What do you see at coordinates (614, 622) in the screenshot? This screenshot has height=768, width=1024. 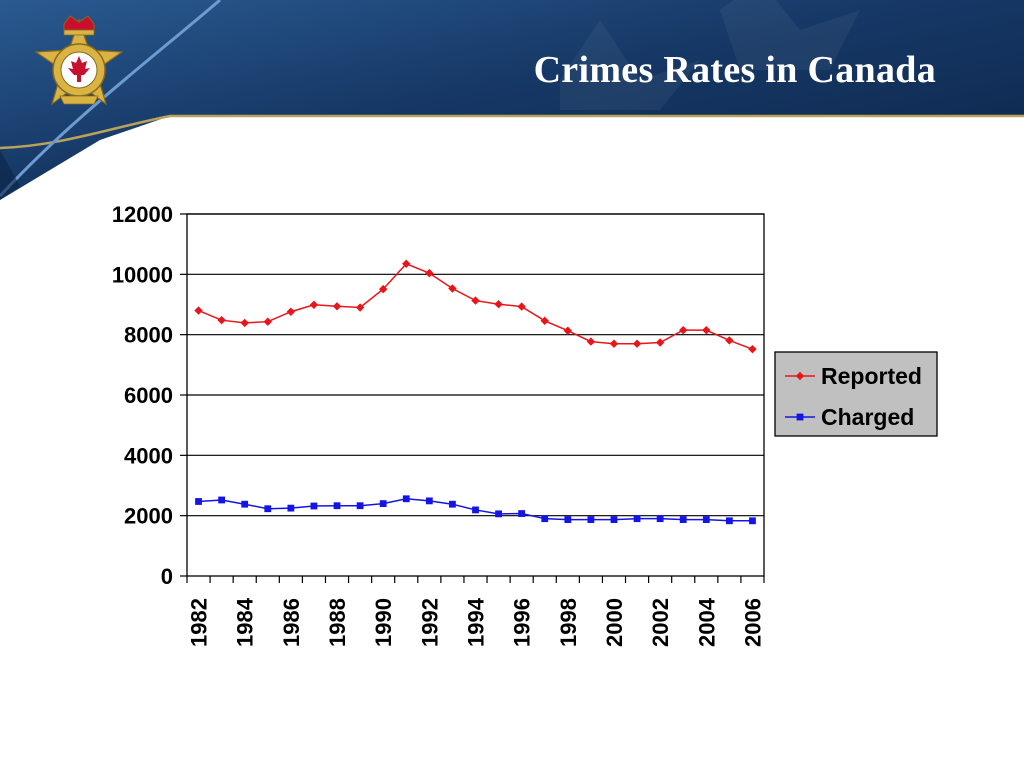 I see `x-tick-label: 2000` at bounding box center [614, 622].